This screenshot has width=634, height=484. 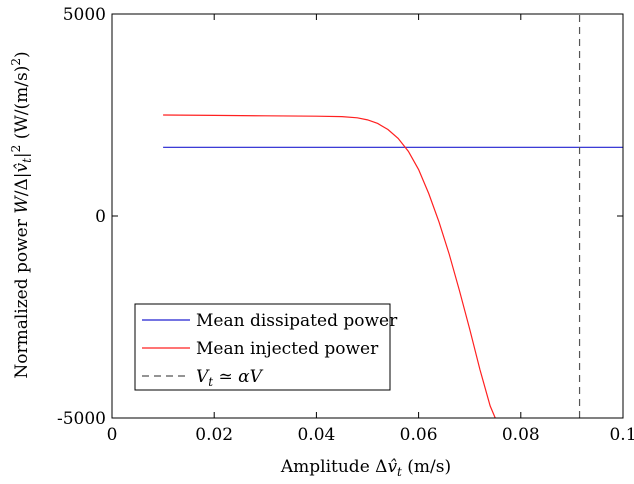 What do you see at coordinates (230, 378) in the screenshot?
I see `legend-label-threshold: Vt ≃ αV` at bounding box center [230, 378].